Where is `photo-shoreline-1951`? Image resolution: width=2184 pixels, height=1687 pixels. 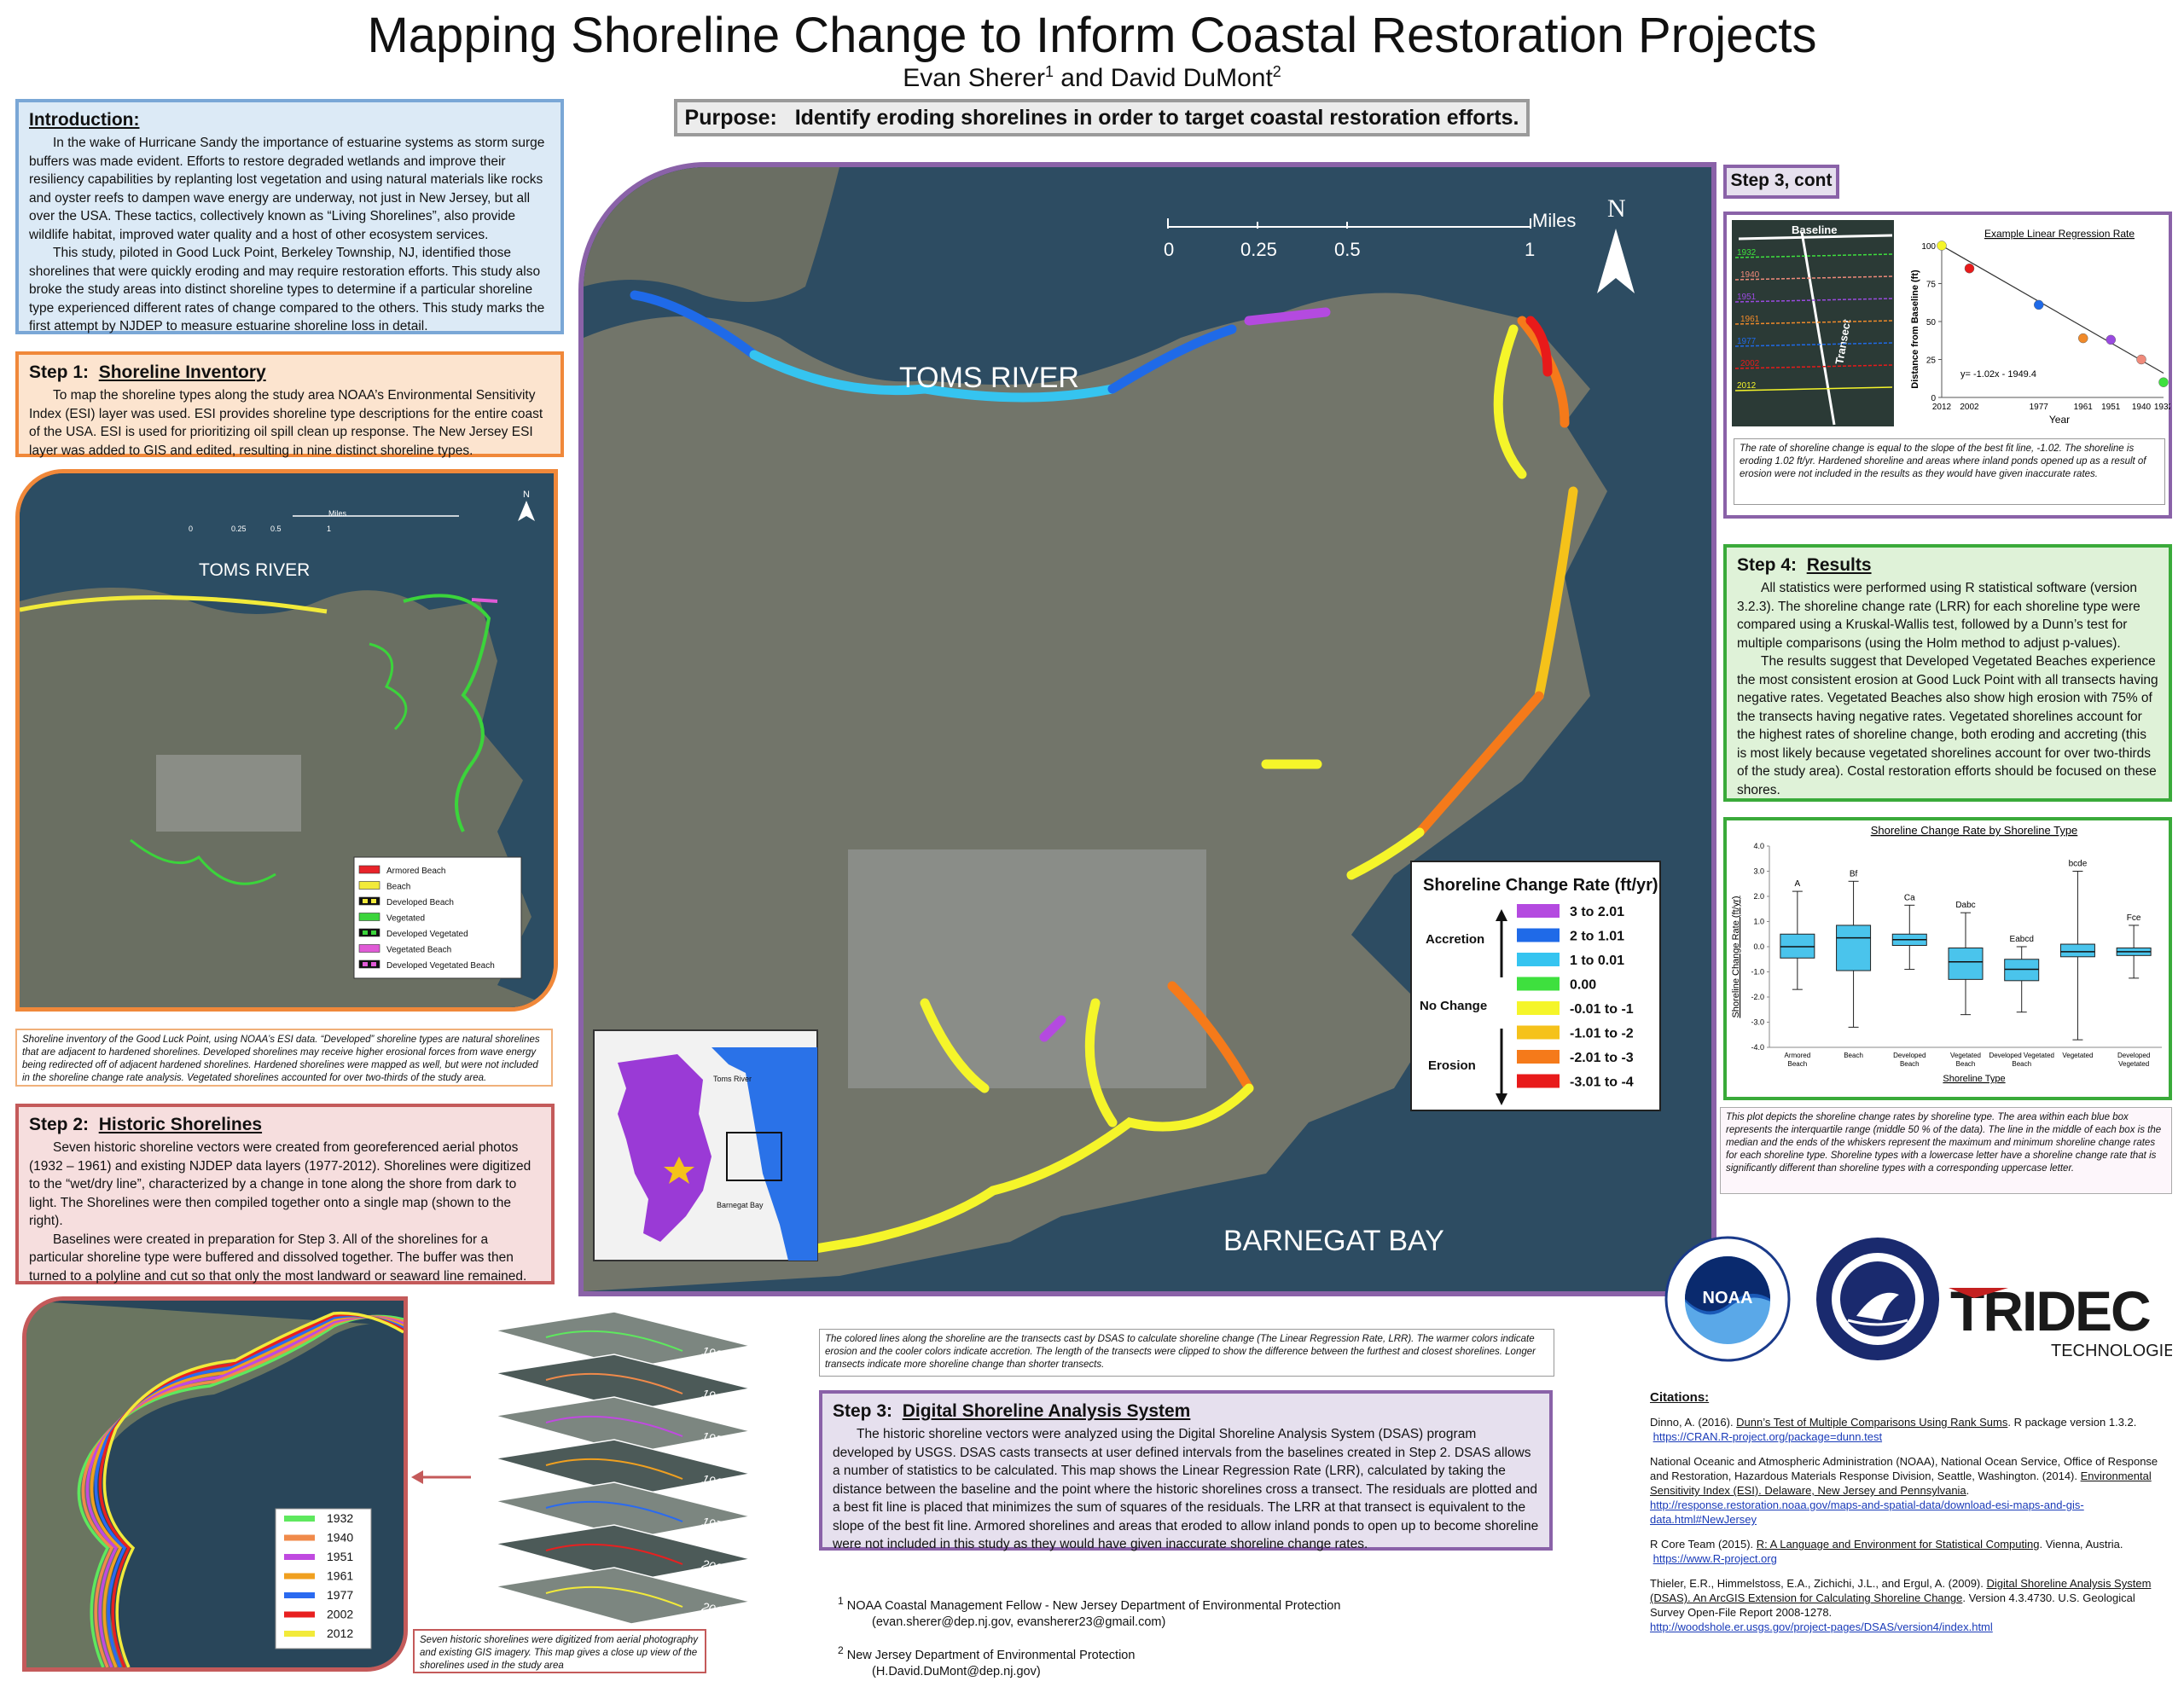 photo-shoreline-1951 is located at coordinates (1813, 300).